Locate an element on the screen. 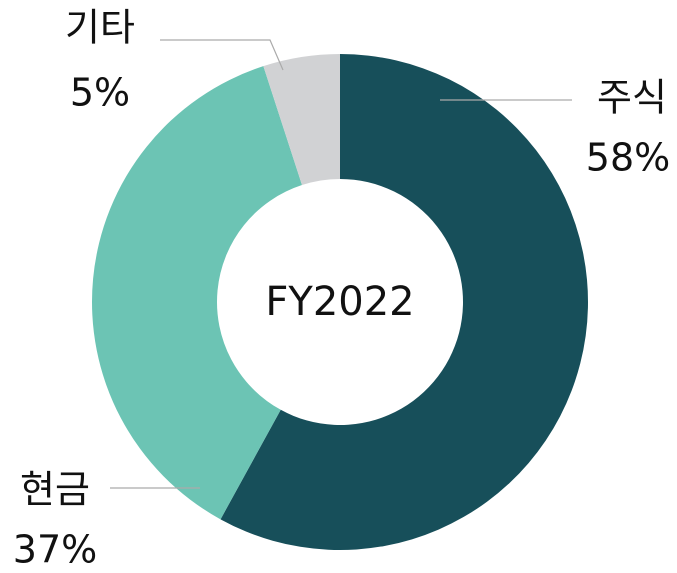 The image size is (677, 573). value-label: 37% is located at coordinates (55, 550).